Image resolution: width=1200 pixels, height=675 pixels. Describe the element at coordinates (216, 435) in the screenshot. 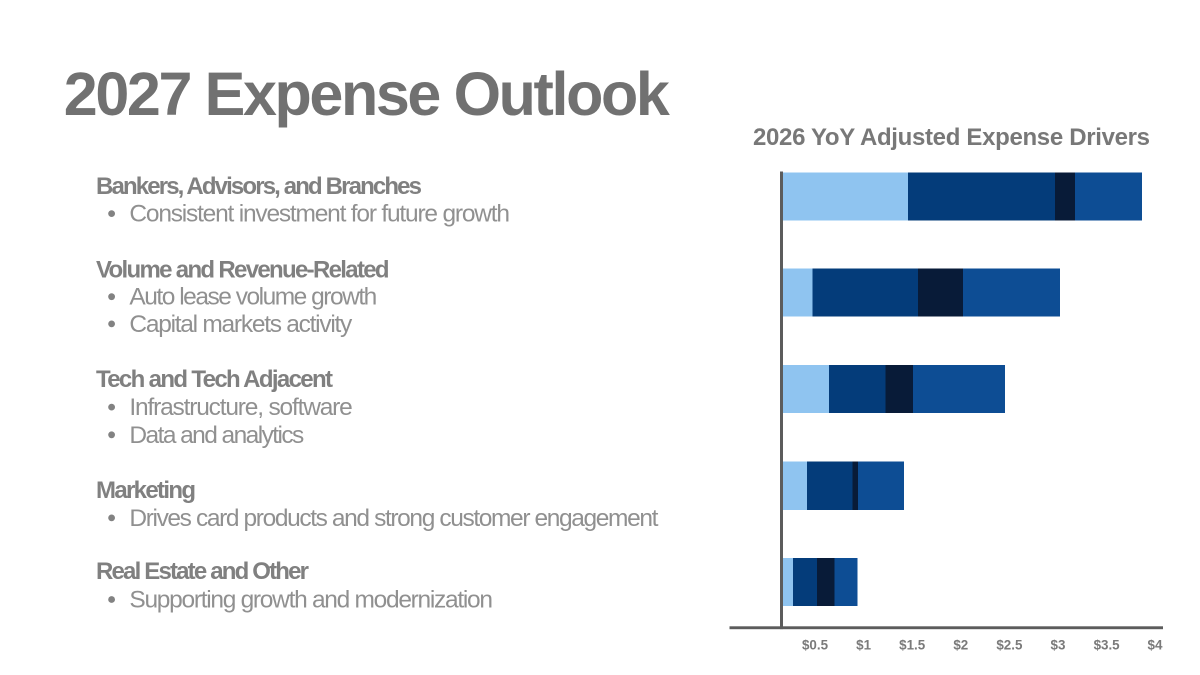

I see `svg-text: Data and analytics` at that location.